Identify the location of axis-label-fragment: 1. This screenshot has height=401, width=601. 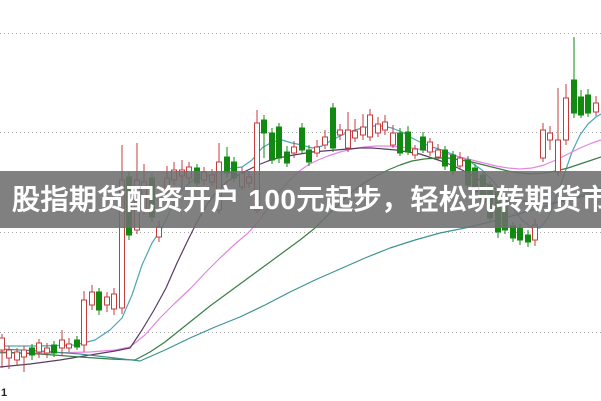
(4, 393).